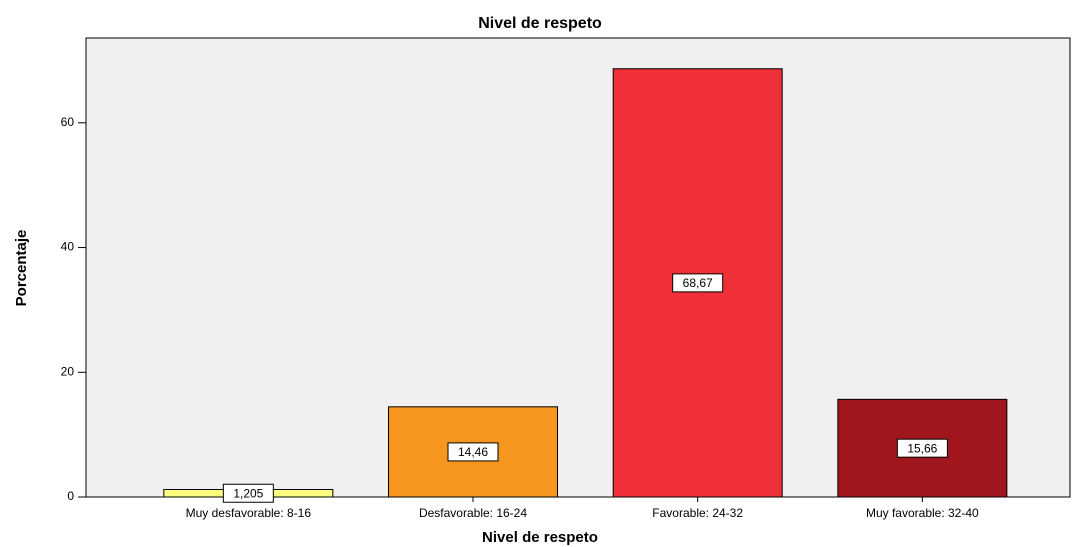 The image size is (1072, 547). What do you see at coordinates (68, 247) in the screenshot?
I see `y-tick-label: 40` at bounding box center [68, 247].